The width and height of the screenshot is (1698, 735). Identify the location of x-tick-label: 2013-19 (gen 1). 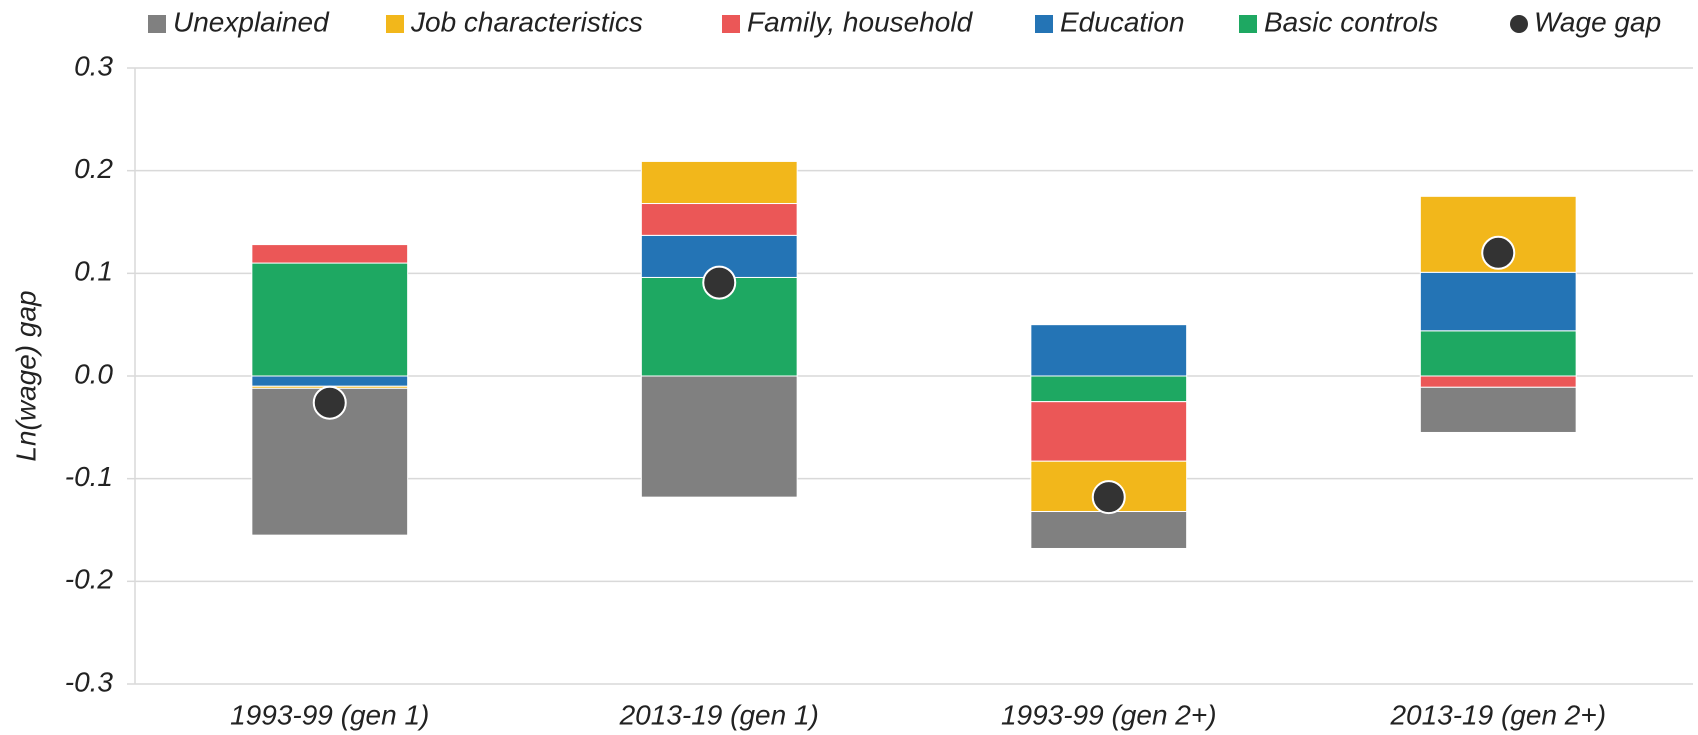
(719, 714).